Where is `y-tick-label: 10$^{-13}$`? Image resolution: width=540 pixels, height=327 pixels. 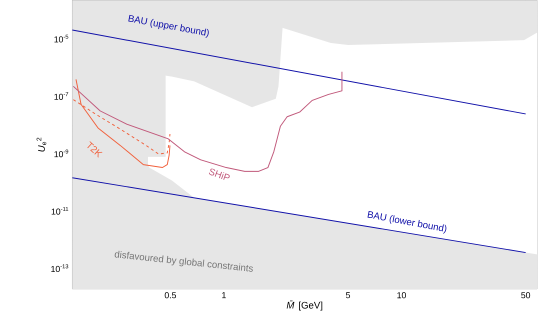 y-tick-label: 10$^{-13}$ is located at coordinates (59, 268).